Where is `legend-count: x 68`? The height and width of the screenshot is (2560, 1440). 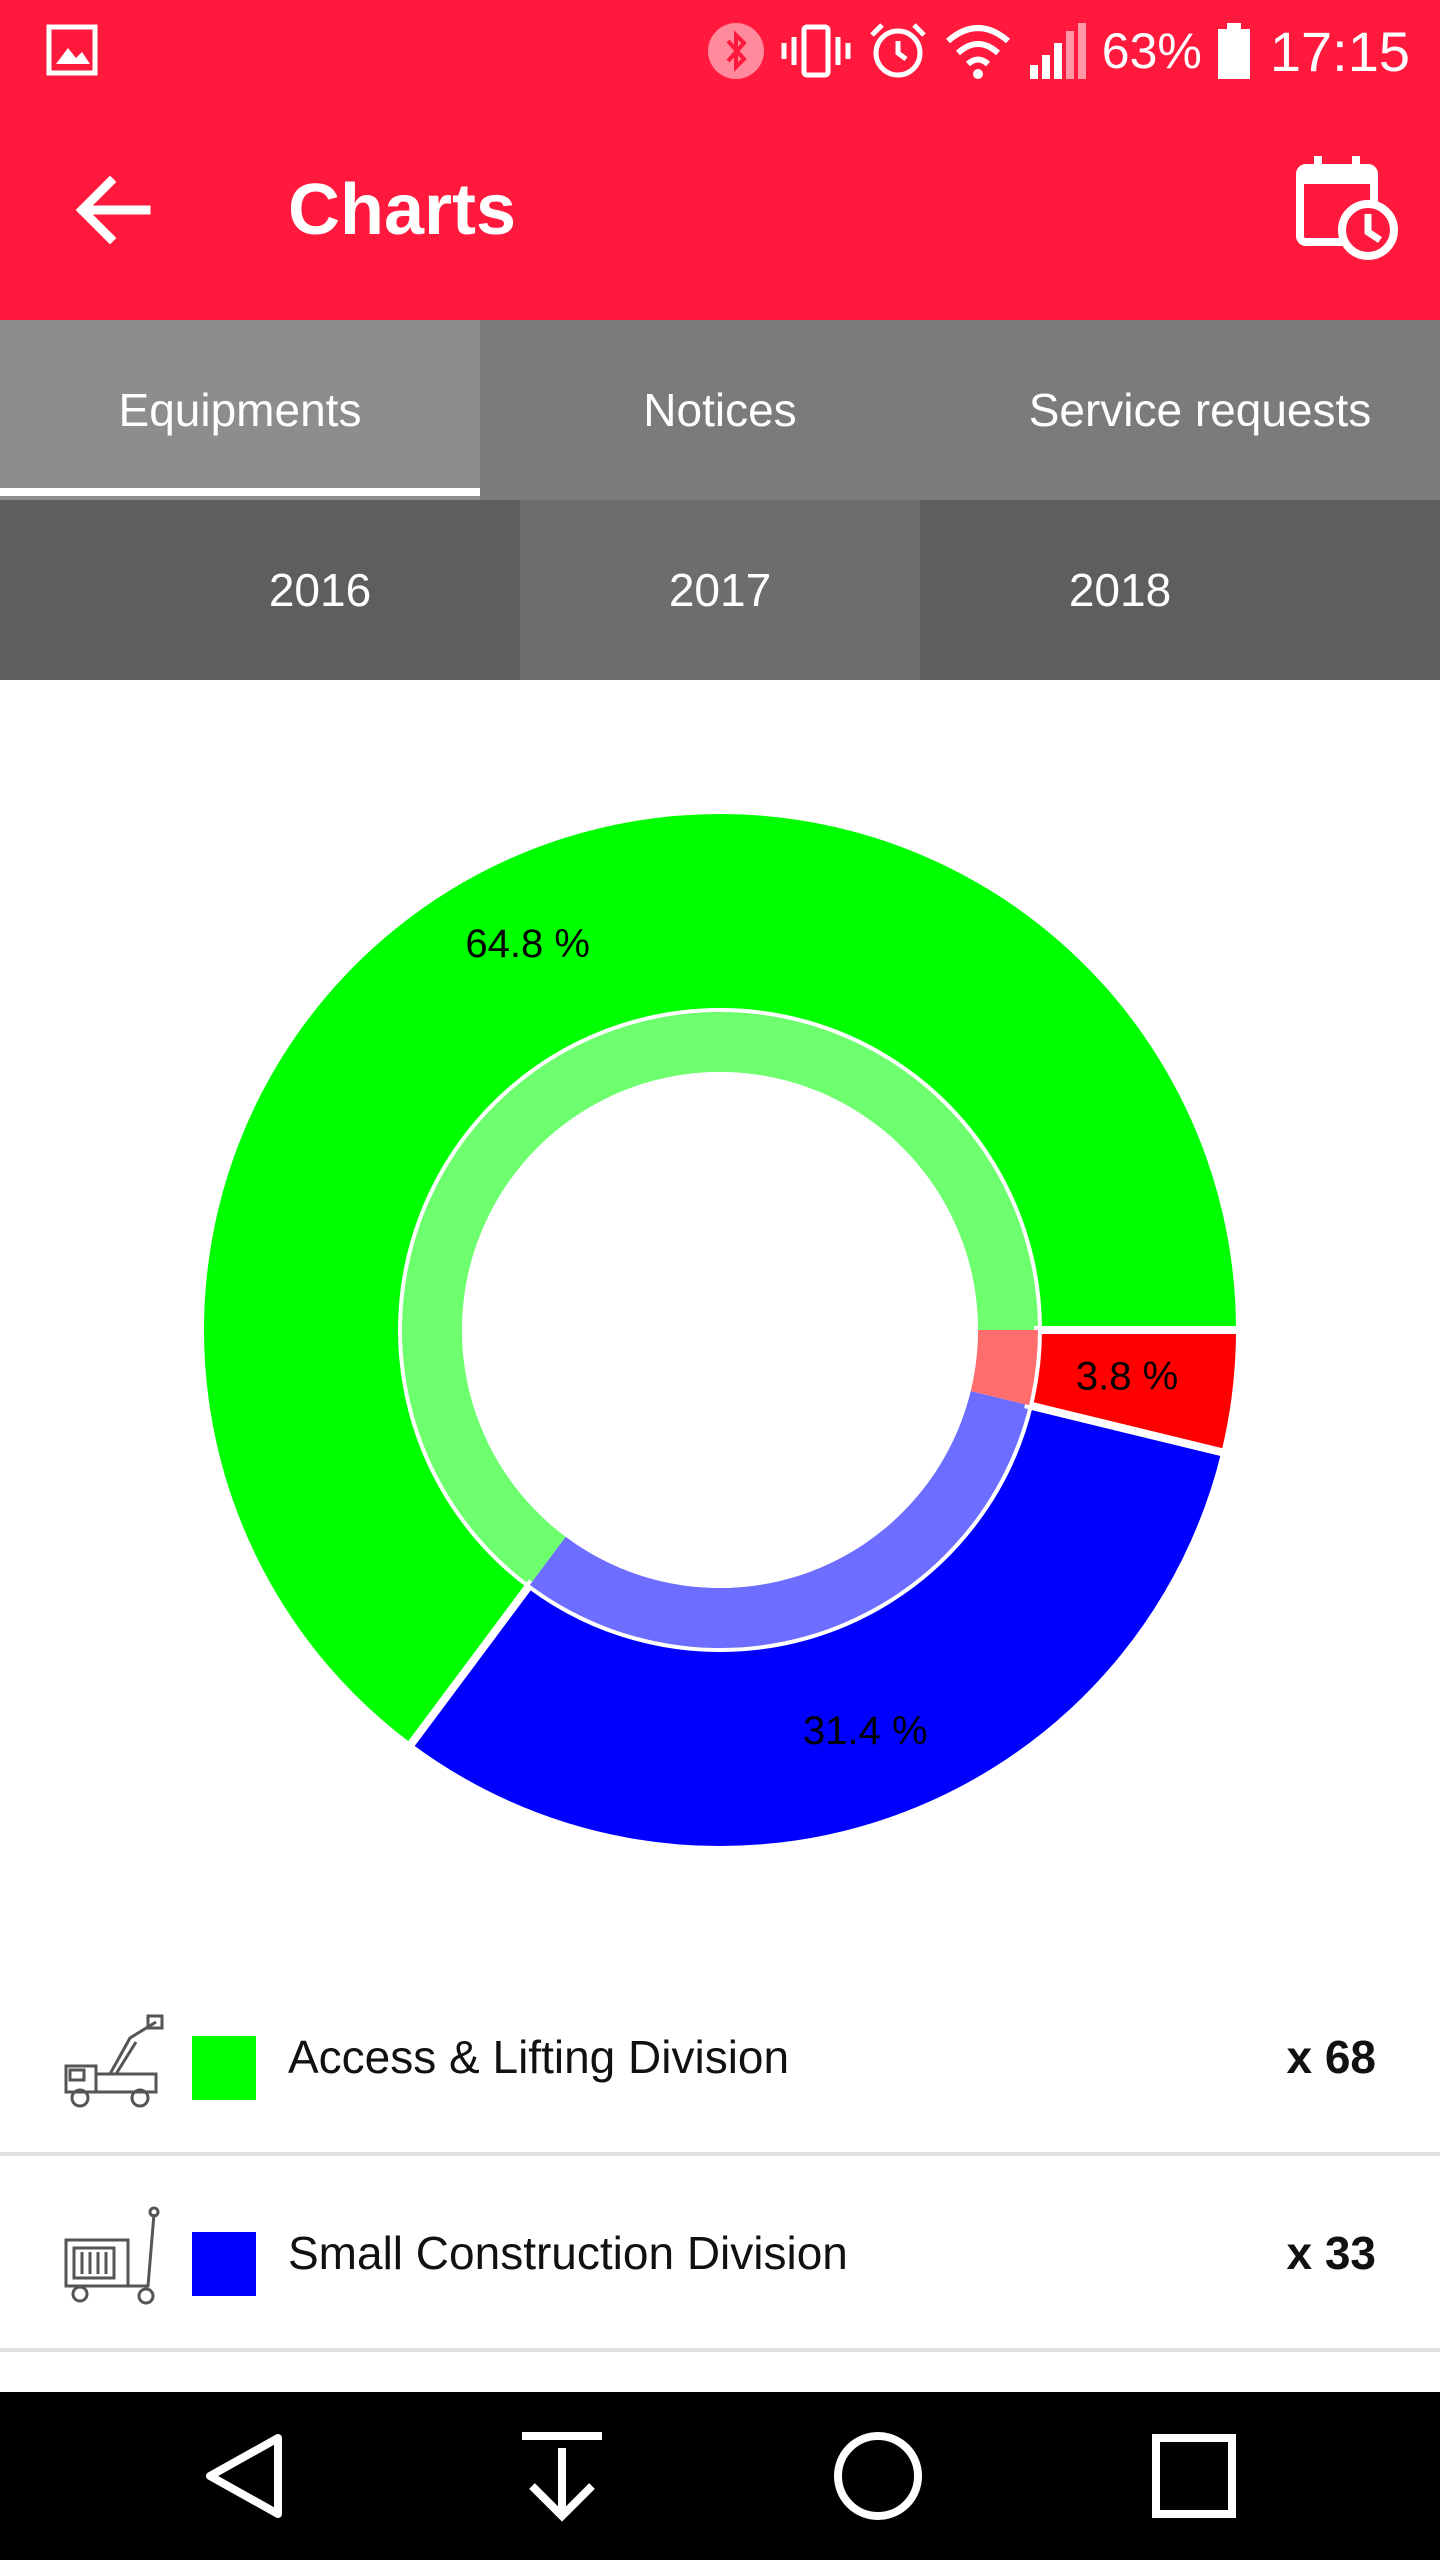
legend-count: x 68 is located at coordinates (1331, 2057).